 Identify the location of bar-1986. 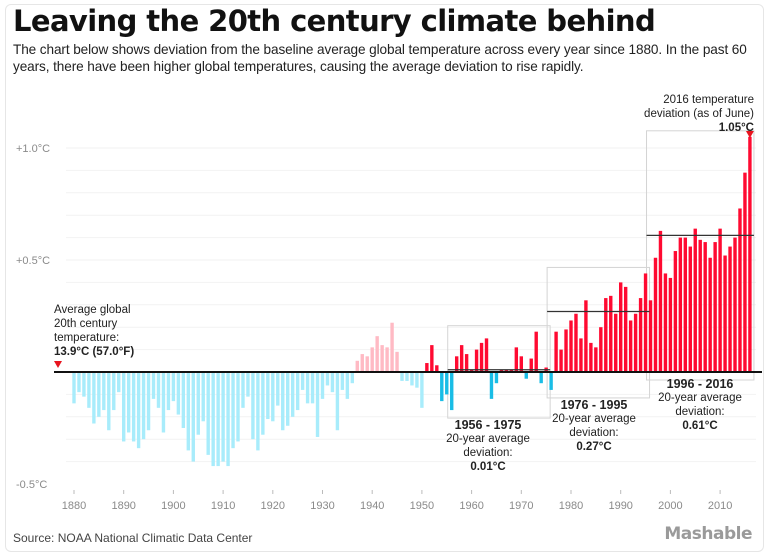
(601, 349).